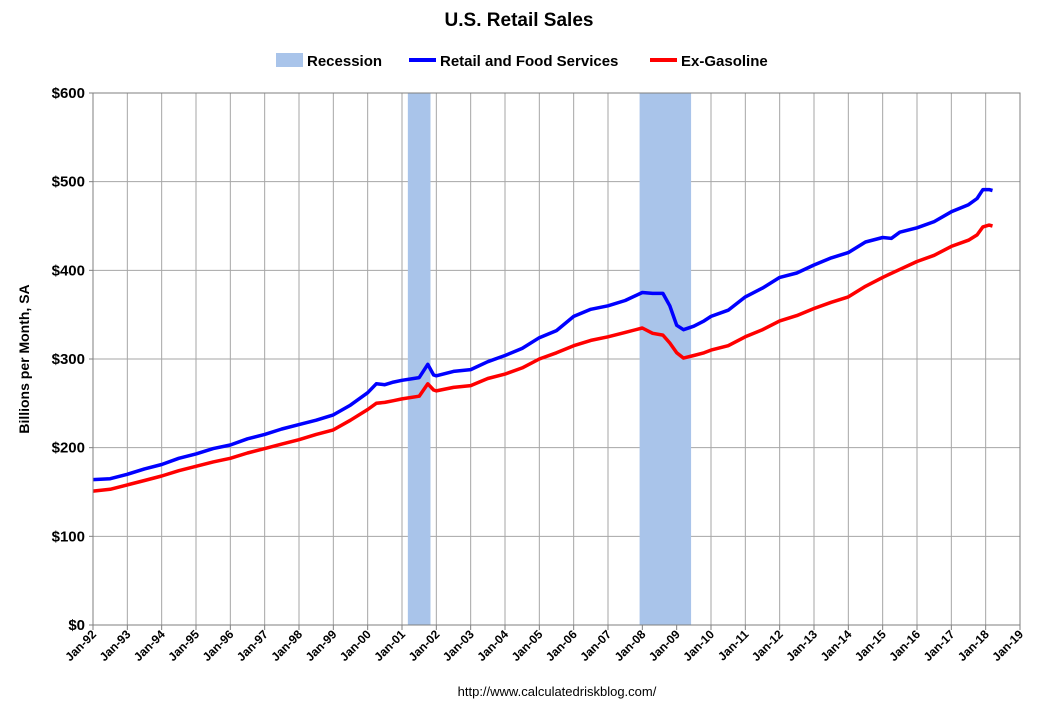  What do you see at coordinates (68, 182) in the screenshot?
I see `y-tick-label: $500` at bounding box center [68, 182].